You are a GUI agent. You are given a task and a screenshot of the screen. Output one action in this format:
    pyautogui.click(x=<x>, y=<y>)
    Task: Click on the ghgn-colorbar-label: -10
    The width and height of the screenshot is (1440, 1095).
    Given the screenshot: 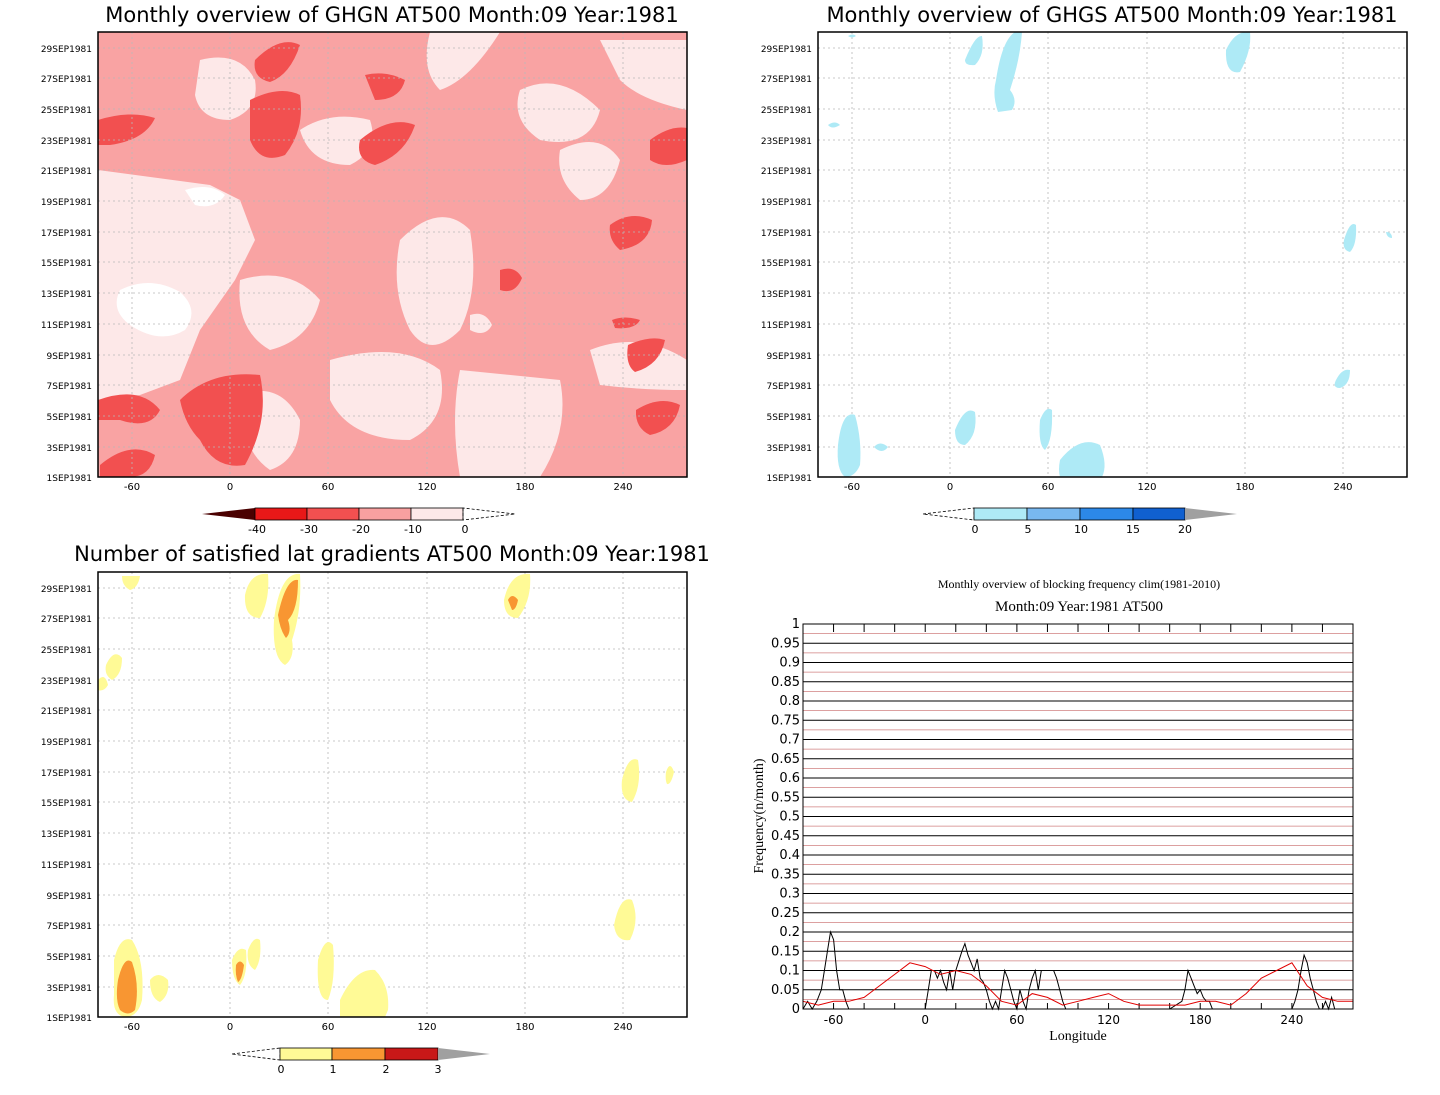 What is the action you would take?
    pyautogui.click(x=413, y=529)
    